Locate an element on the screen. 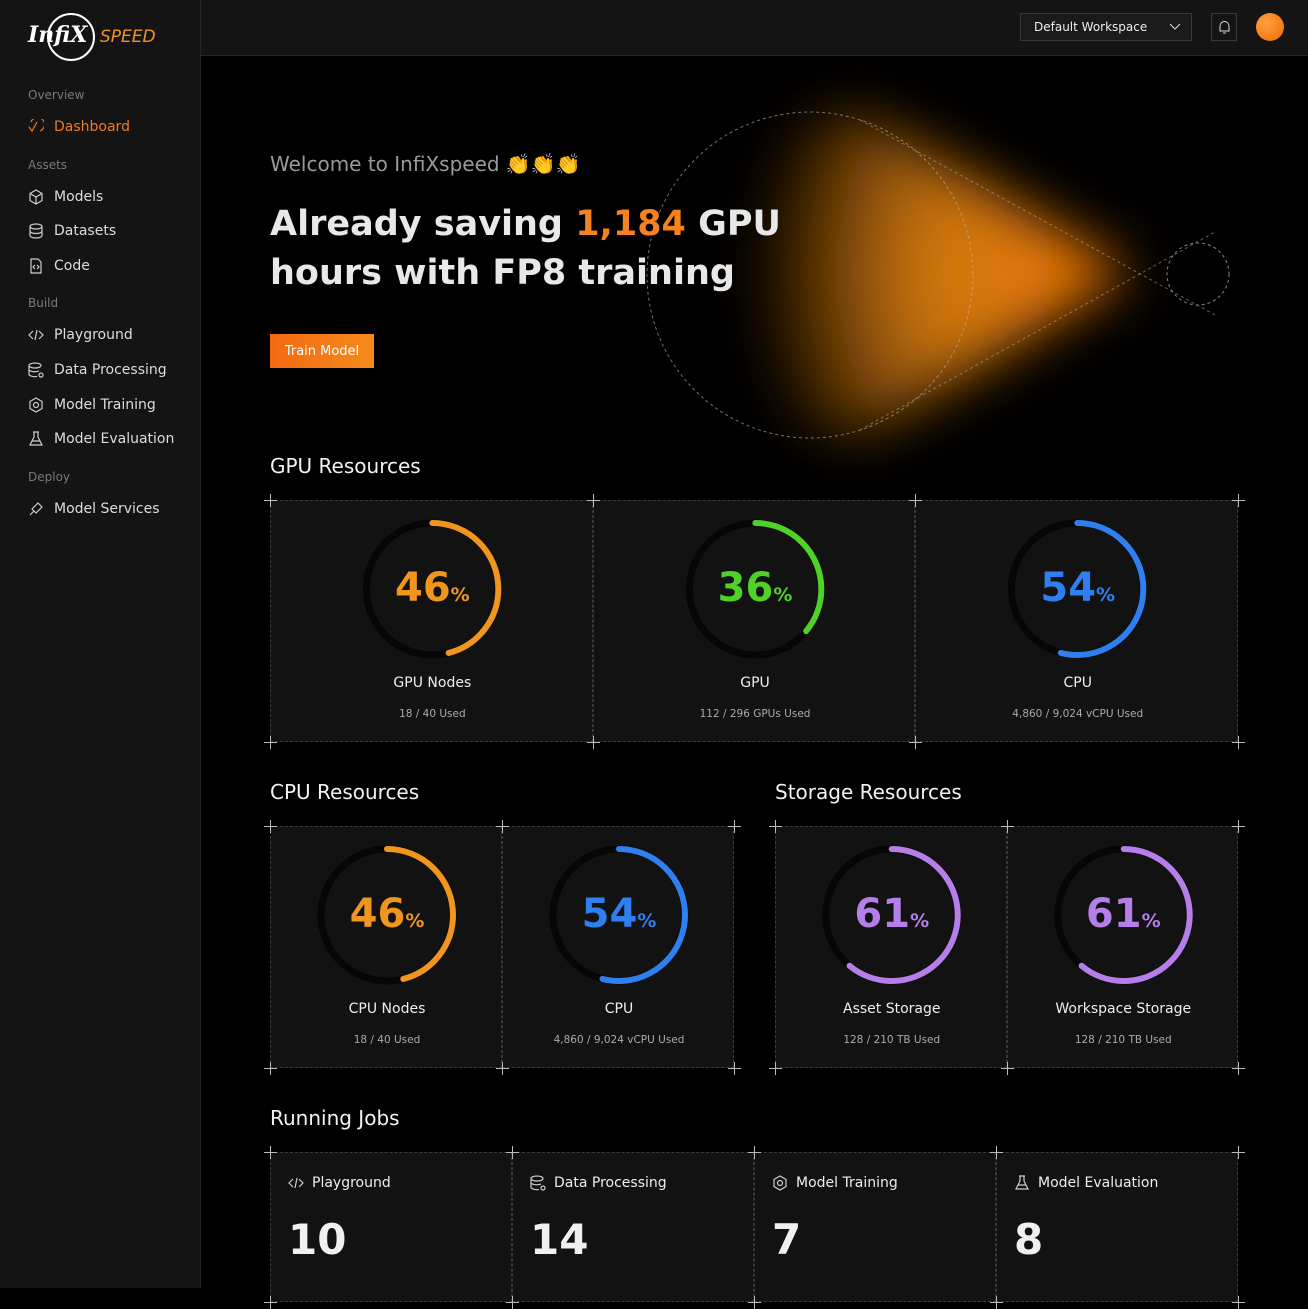 This screenshot has width=1308, height=1309. nav-item: Models is located at coordinates (65, 197).